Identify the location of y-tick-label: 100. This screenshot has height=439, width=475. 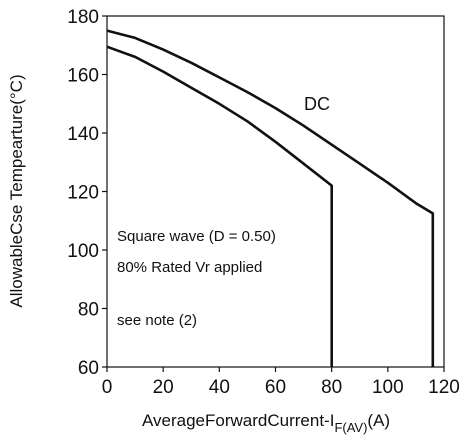
(83, 251).